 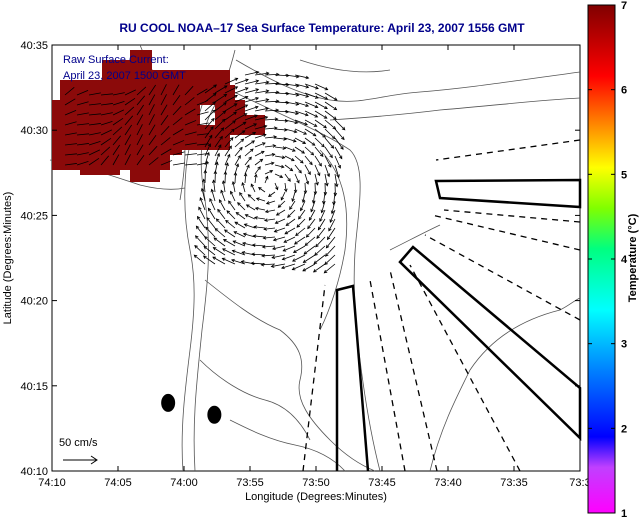 What do you see at coordinates (116, 60) in the screenshot?
I see `overlay-line1: Raw Surface Current:` at bounding box center [116, 60].